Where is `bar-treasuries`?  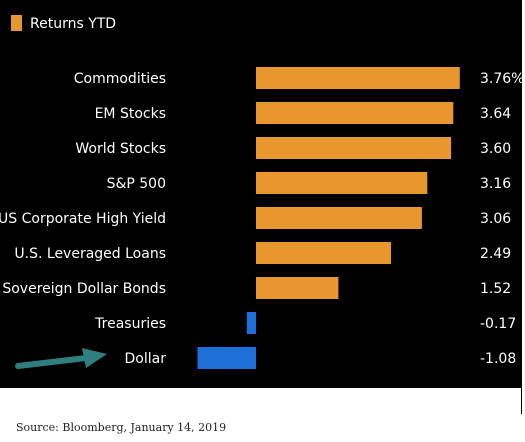 bar-treasuries is located at coordinates (251, 323).